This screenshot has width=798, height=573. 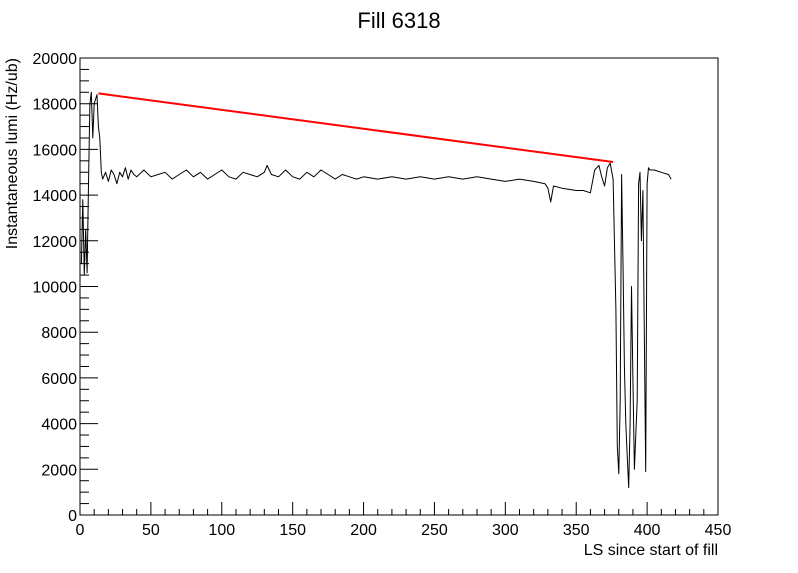 What do you see at coordinates (55, 196) in the screenshot?
I see `y-tick-label: 14000` at bounding box center [55, 196].